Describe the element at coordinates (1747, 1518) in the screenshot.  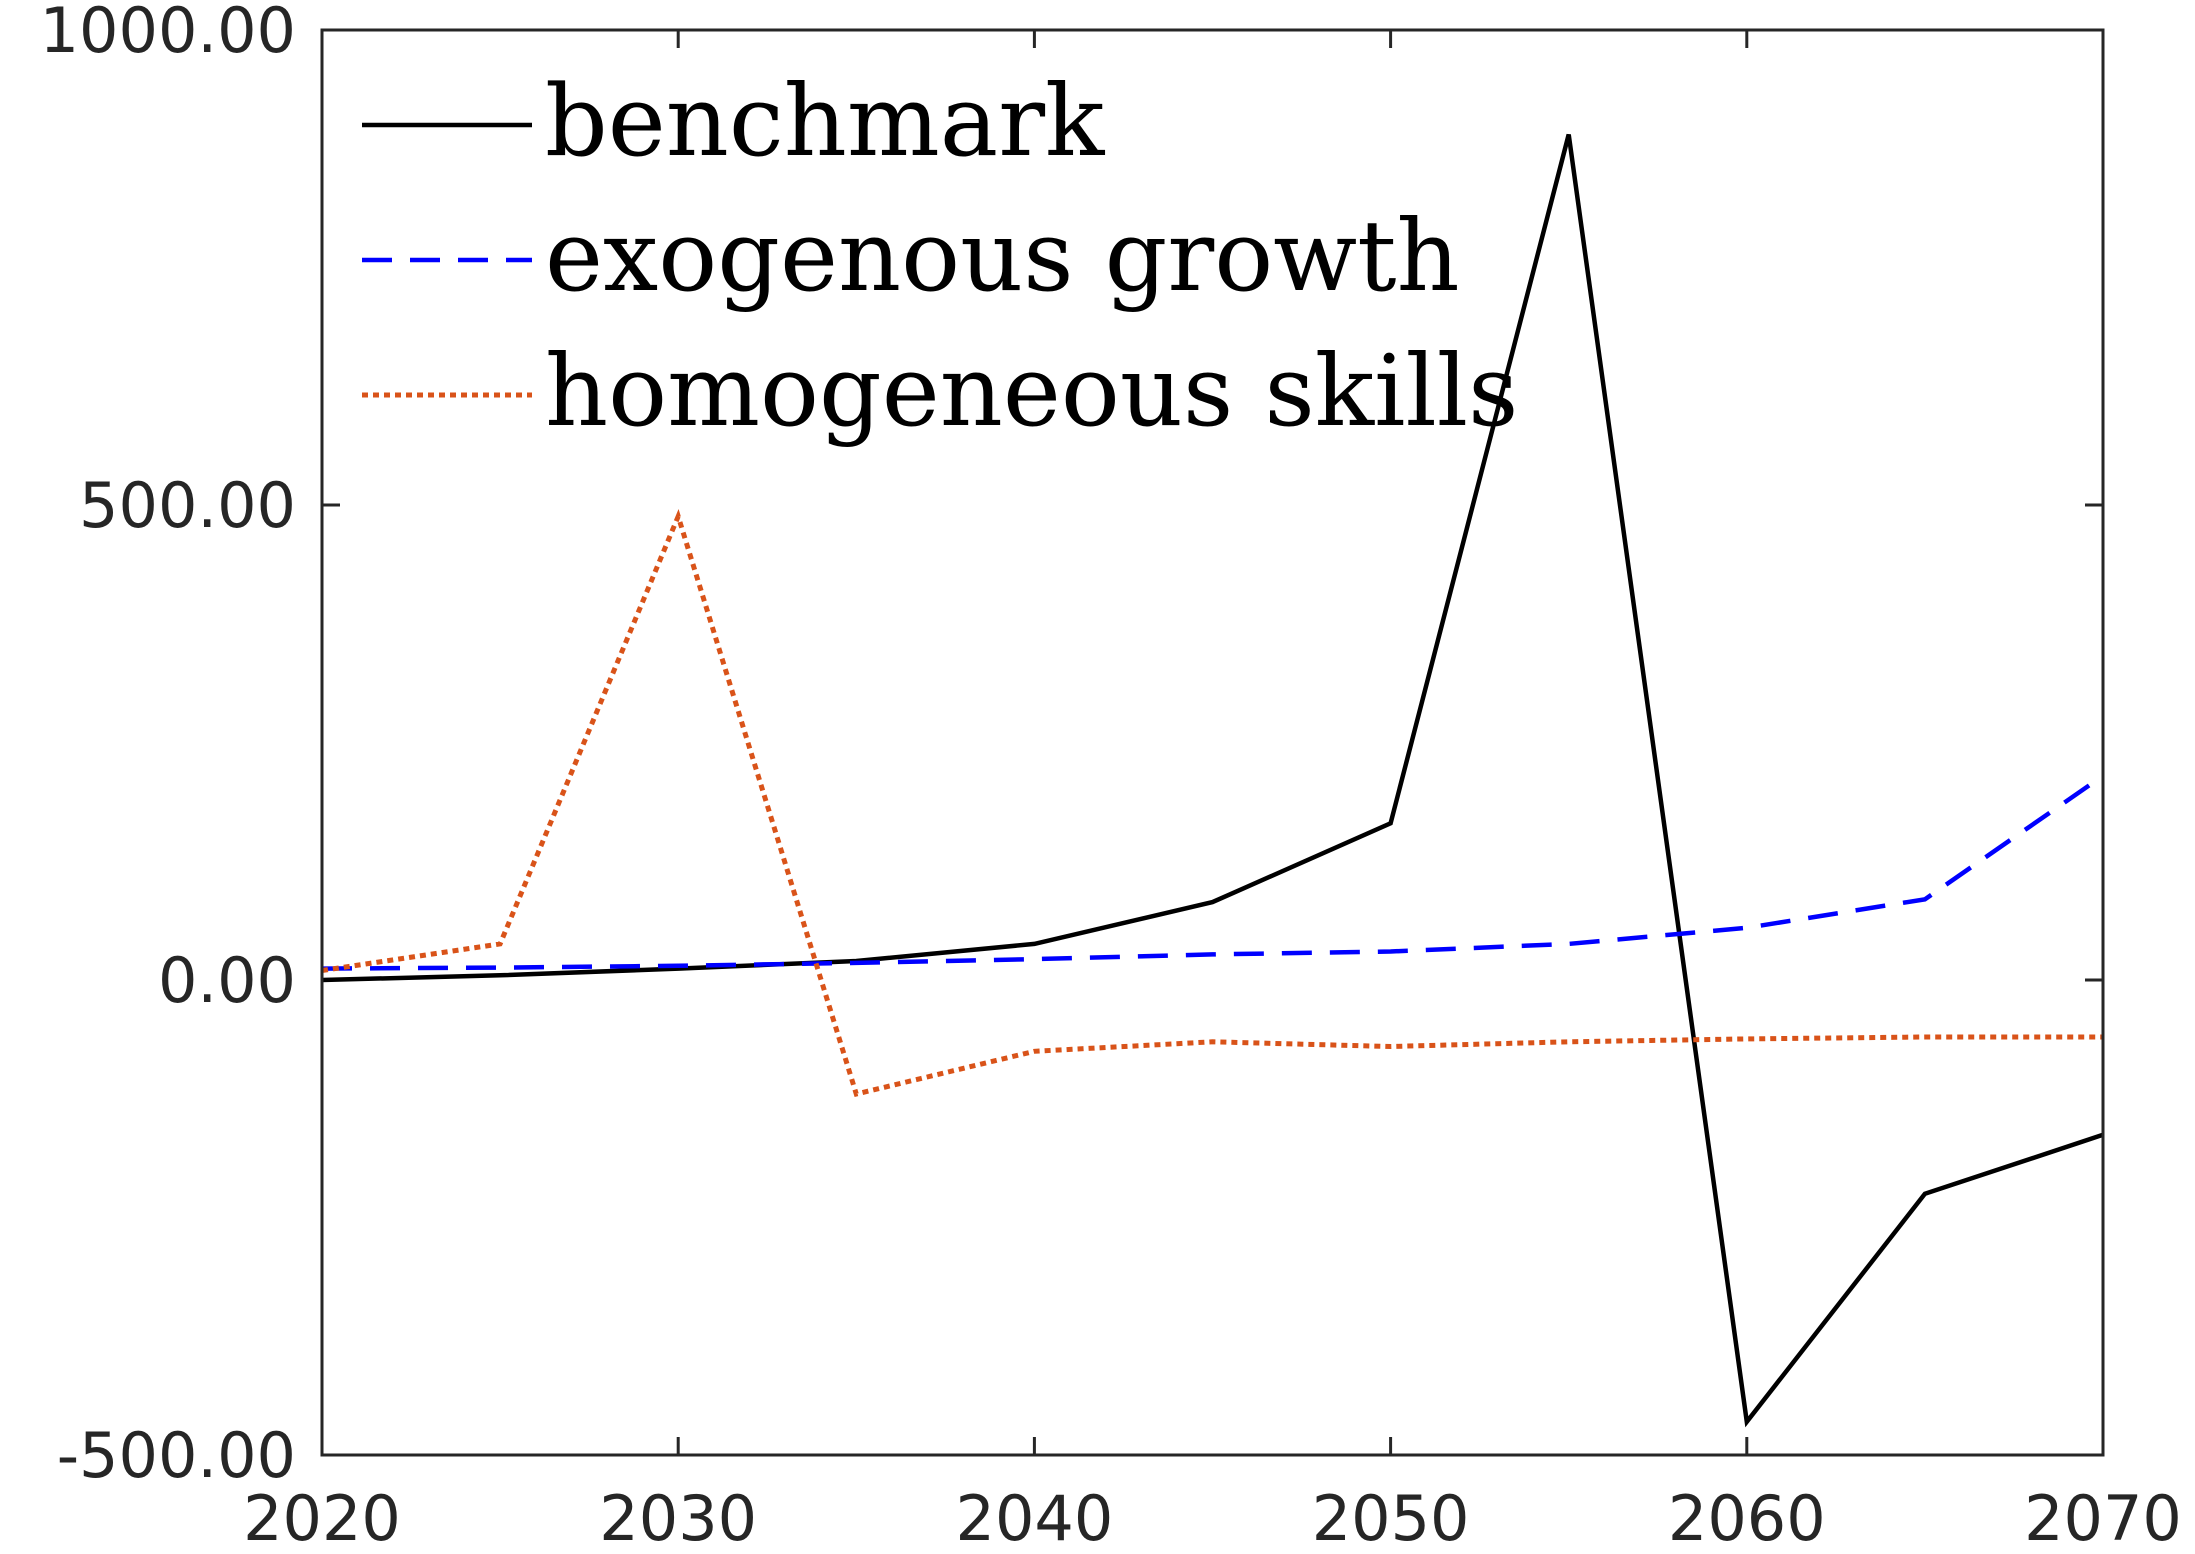
I see `x-tick-label: 2060` at that location.